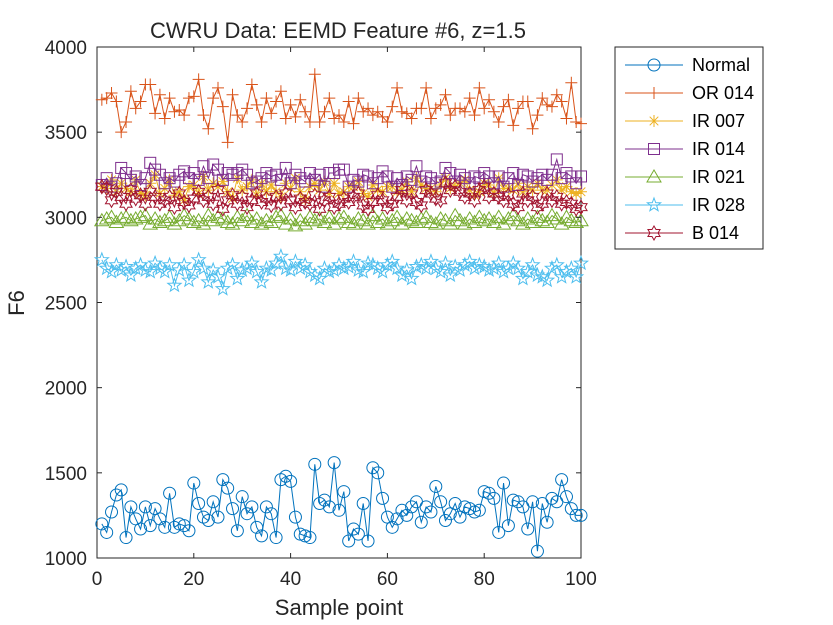 The width and height of the screenshot is (833, 625). Describe the element at coordinates (685, 121) in the screenshot. I see `legend-entry: IR 007` at that location.